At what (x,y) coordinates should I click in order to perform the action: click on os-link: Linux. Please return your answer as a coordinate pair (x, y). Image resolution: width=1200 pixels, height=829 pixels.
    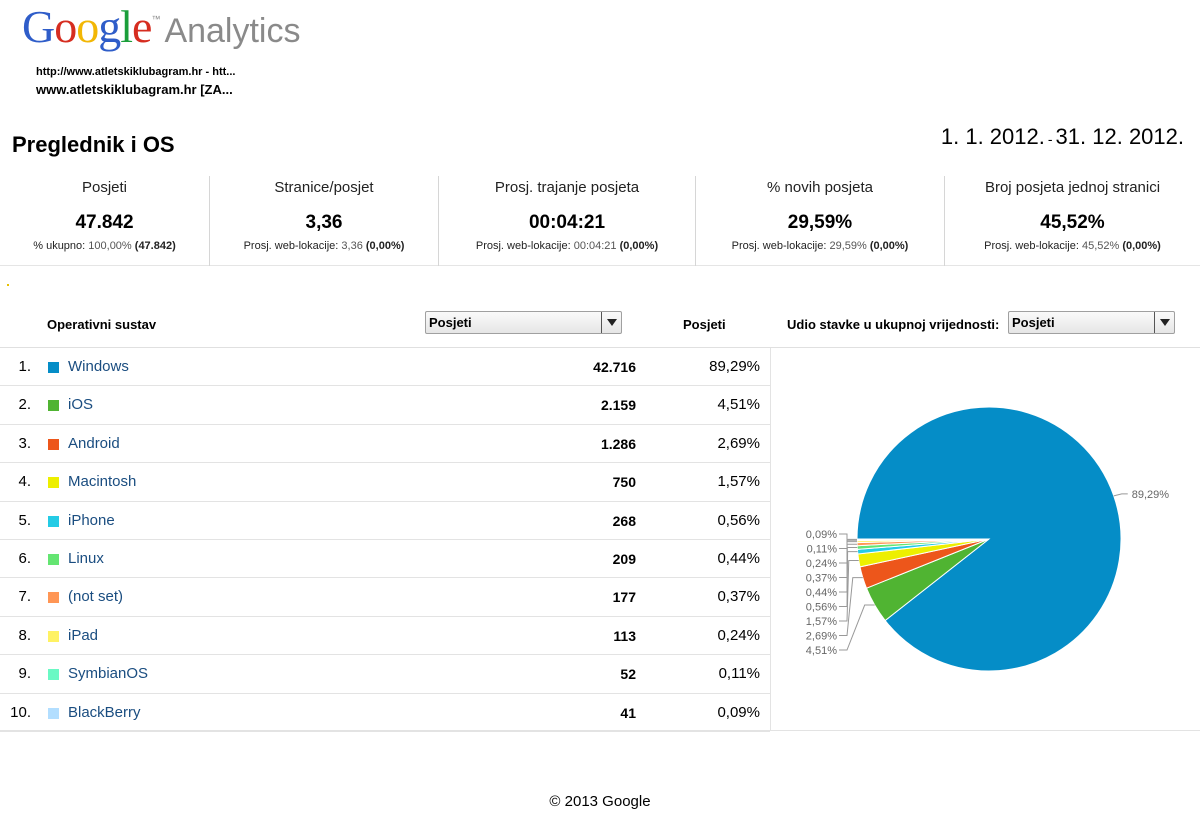
    Looking at the image, I should click on (86, 558).